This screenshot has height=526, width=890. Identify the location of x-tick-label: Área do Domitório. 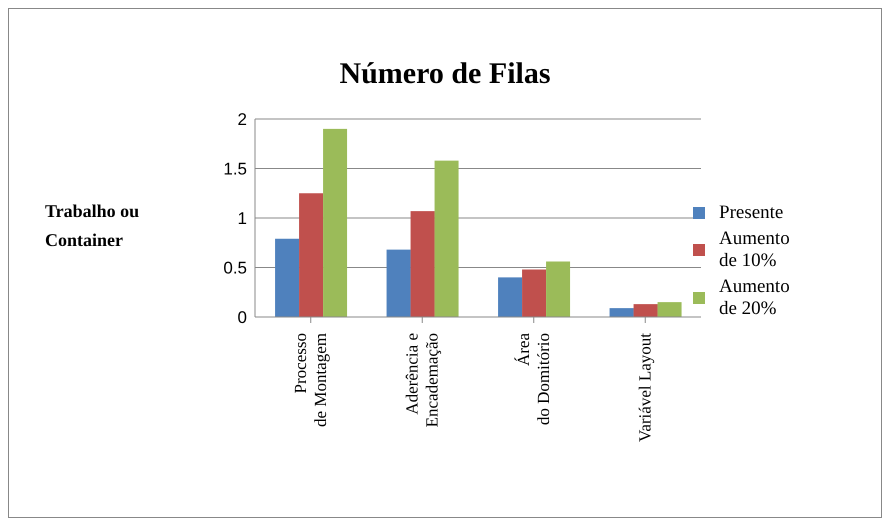
(533, 379).